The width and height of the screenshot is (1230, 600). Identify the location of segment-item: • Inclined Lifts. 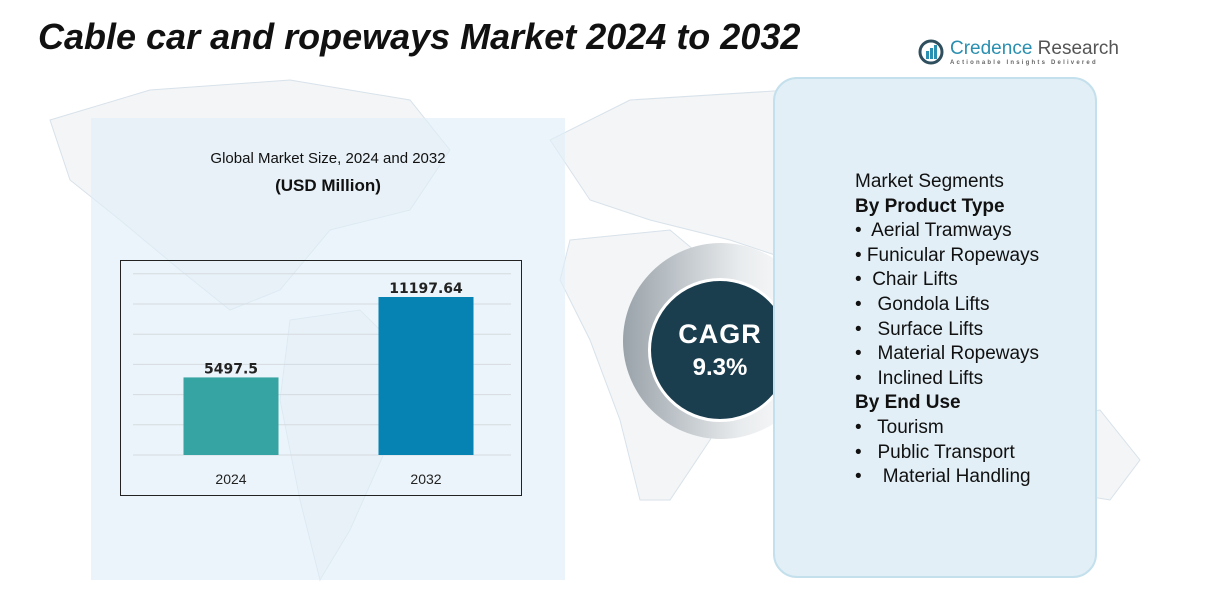
(919, 378).